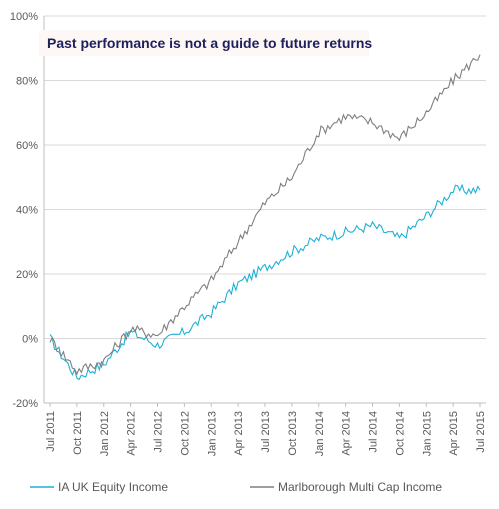 The image size is (499, 509). Describe the element at coordinates (27, 82) in the screenshot. I see `y-tick-label: 80%` at that location.